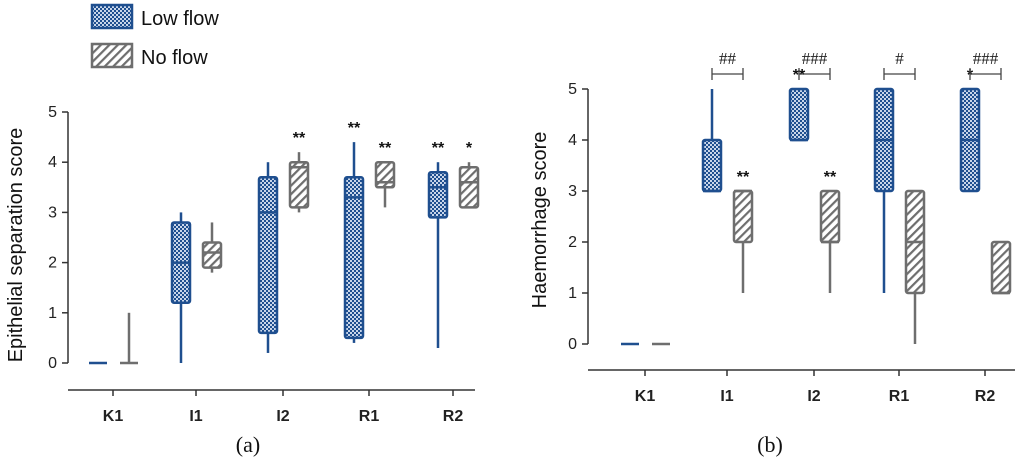  I want to click on legend-swatch-low-flow, so click(112, 16).